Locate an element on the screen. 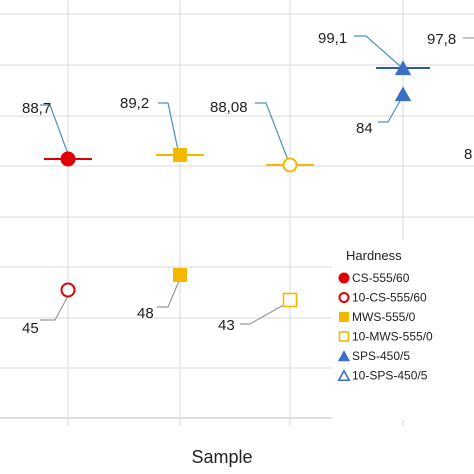  data-label: 99,1 is located at coordinates (332, 38).